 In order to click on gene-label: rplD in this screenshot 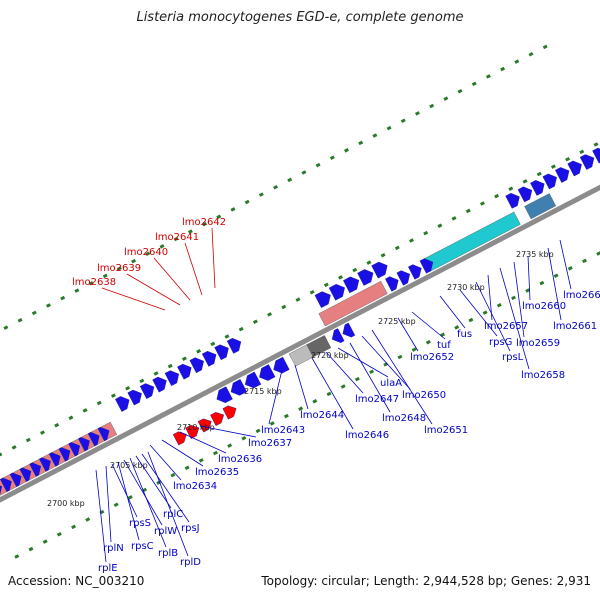, I will do `click(190, 562)`.